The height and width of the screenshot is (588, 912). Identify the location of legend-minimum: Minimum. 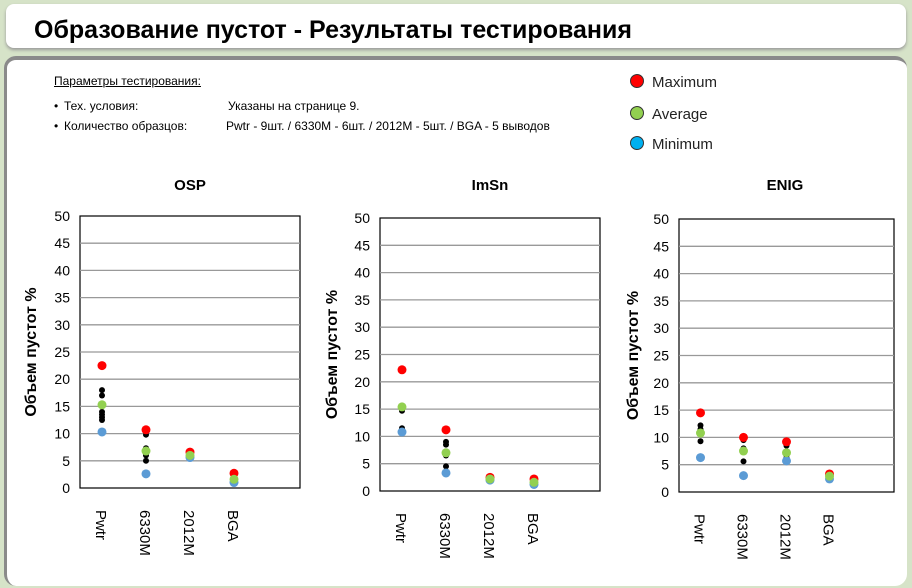
(671, 144).